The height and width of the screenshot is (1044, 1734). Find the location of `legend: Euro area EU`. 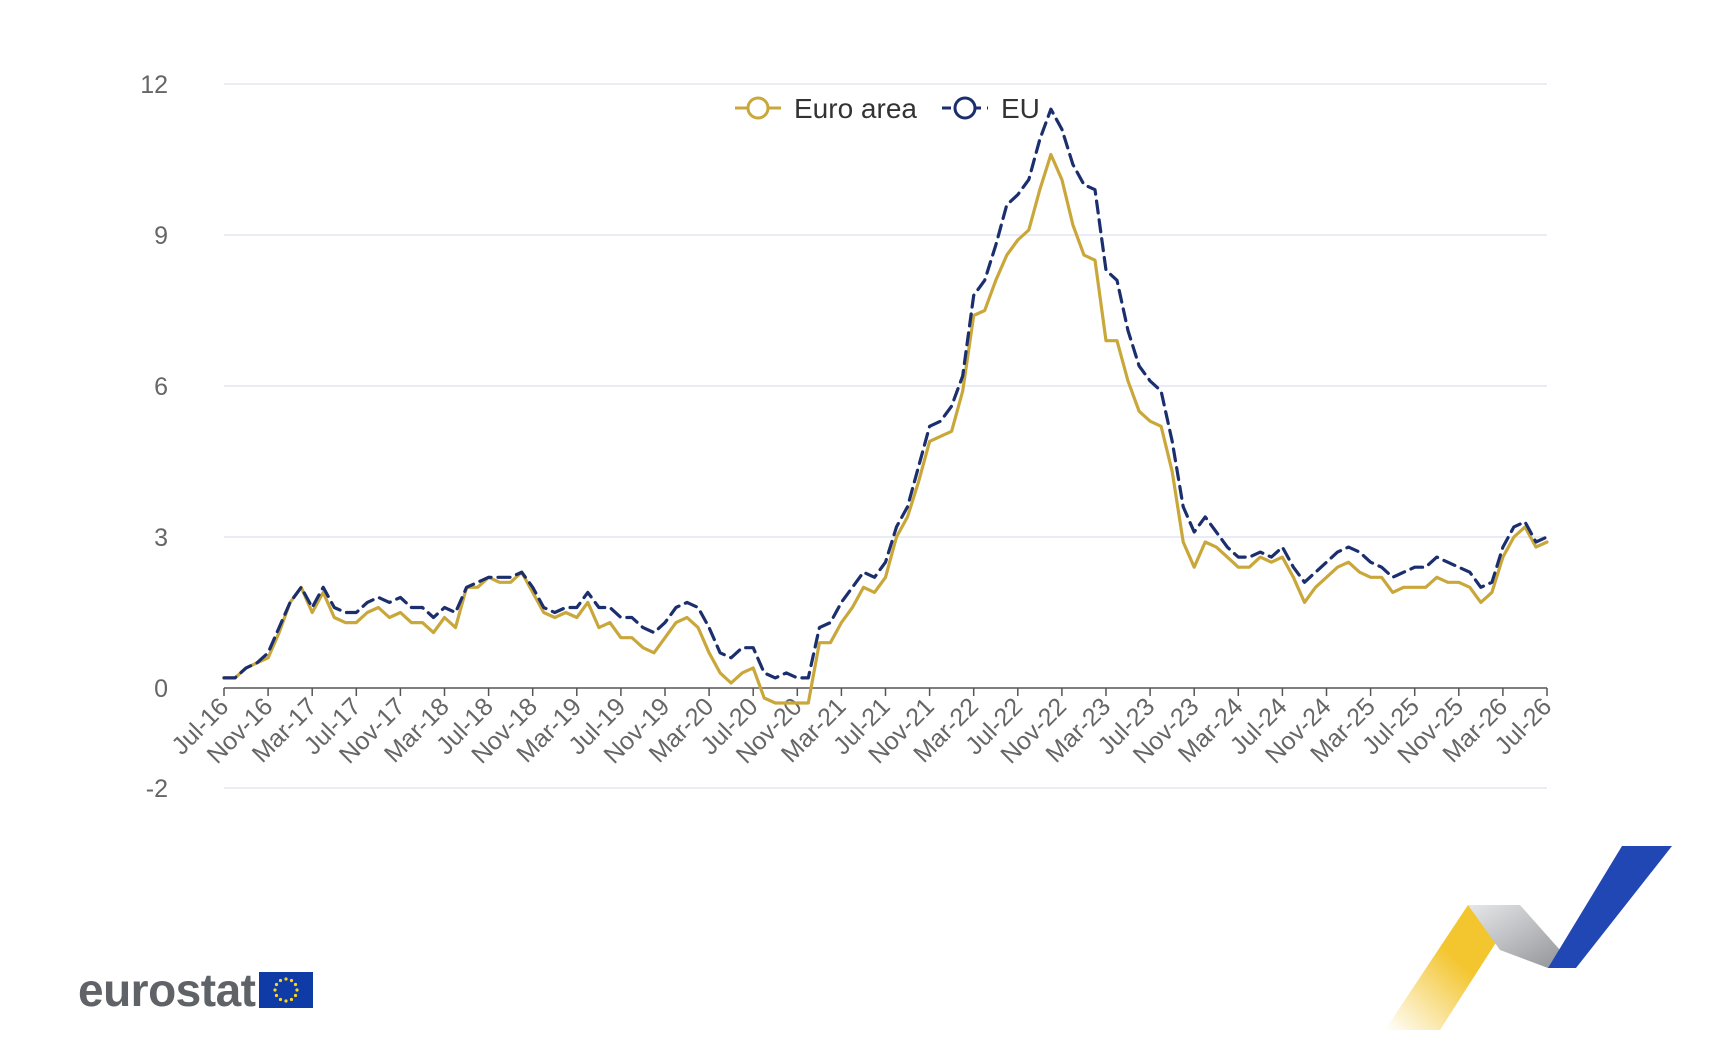

legend: Euro area EU is located at coordinates (887, 108).